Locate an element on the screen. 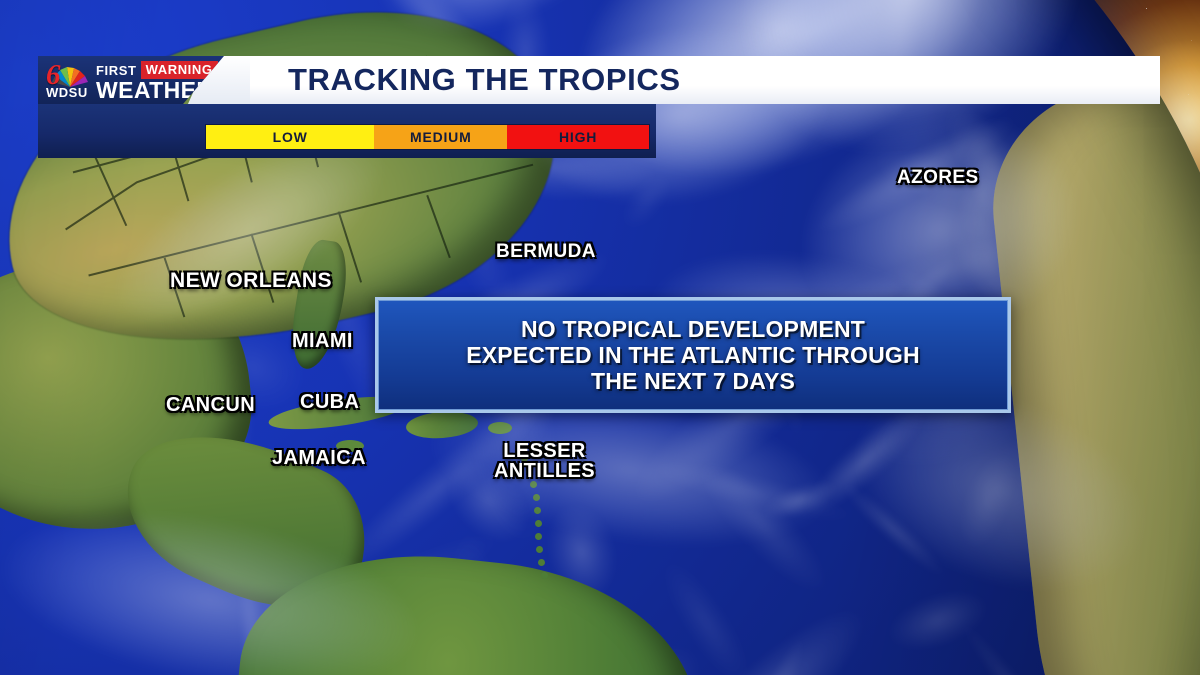  map-label-cuba: CUBA is located at coordinates (330, 402).